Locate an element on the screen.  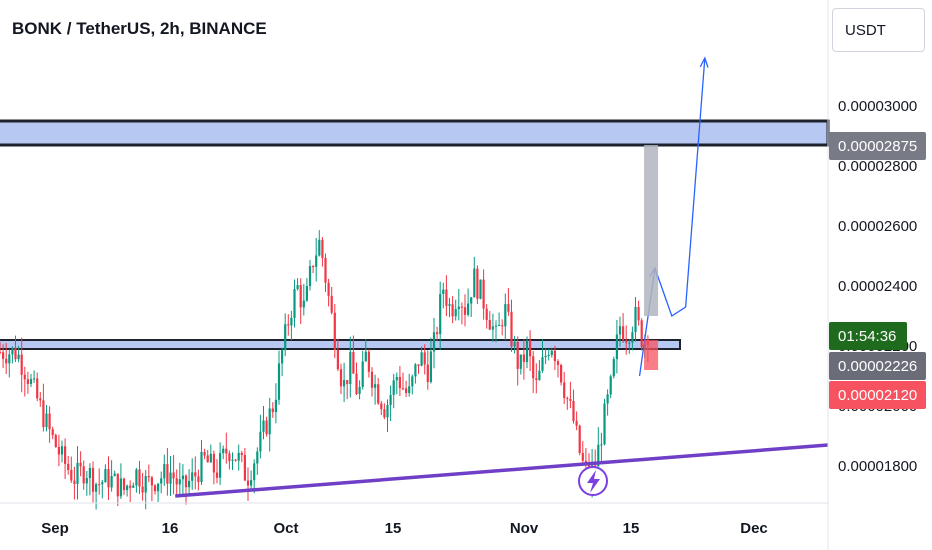
y-tick-label: 0.00002800 is located at coordinates (877, 166).